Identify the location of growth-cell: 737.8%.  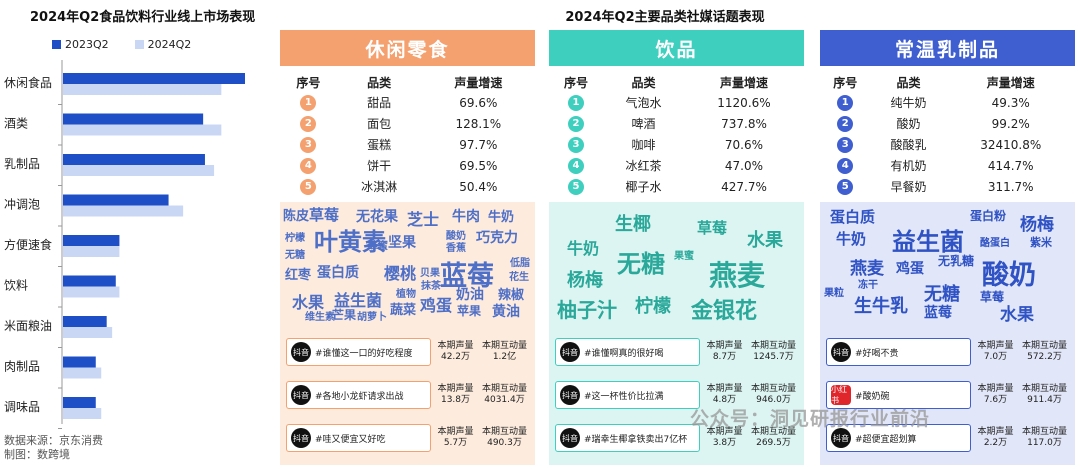
(744, 123).